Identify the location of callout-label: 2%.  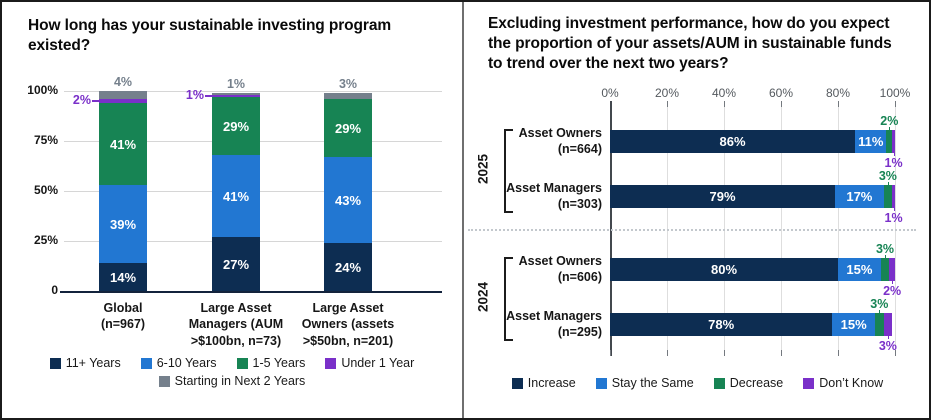
(81, 100).